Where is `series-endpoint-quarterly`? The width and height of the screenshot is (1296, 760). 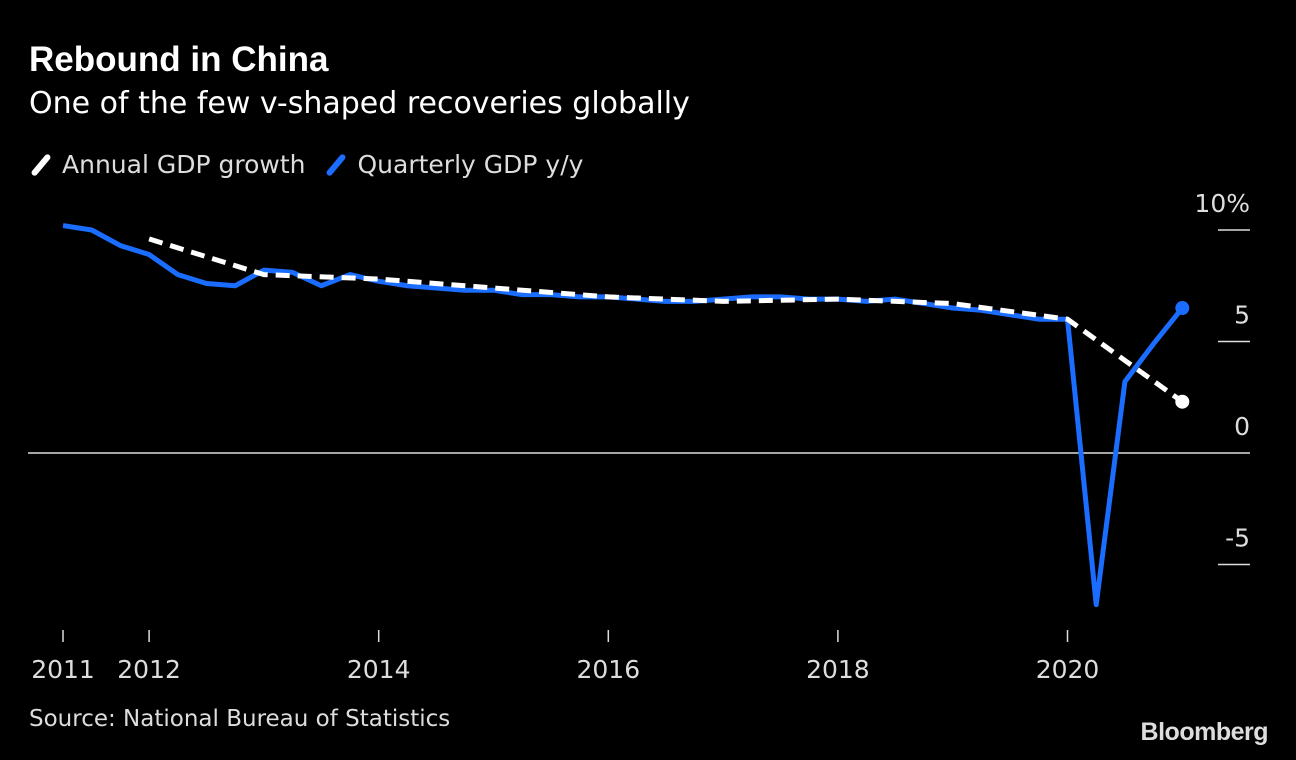
series-endpoint-quarterly is located at coordinates (1182, 308).